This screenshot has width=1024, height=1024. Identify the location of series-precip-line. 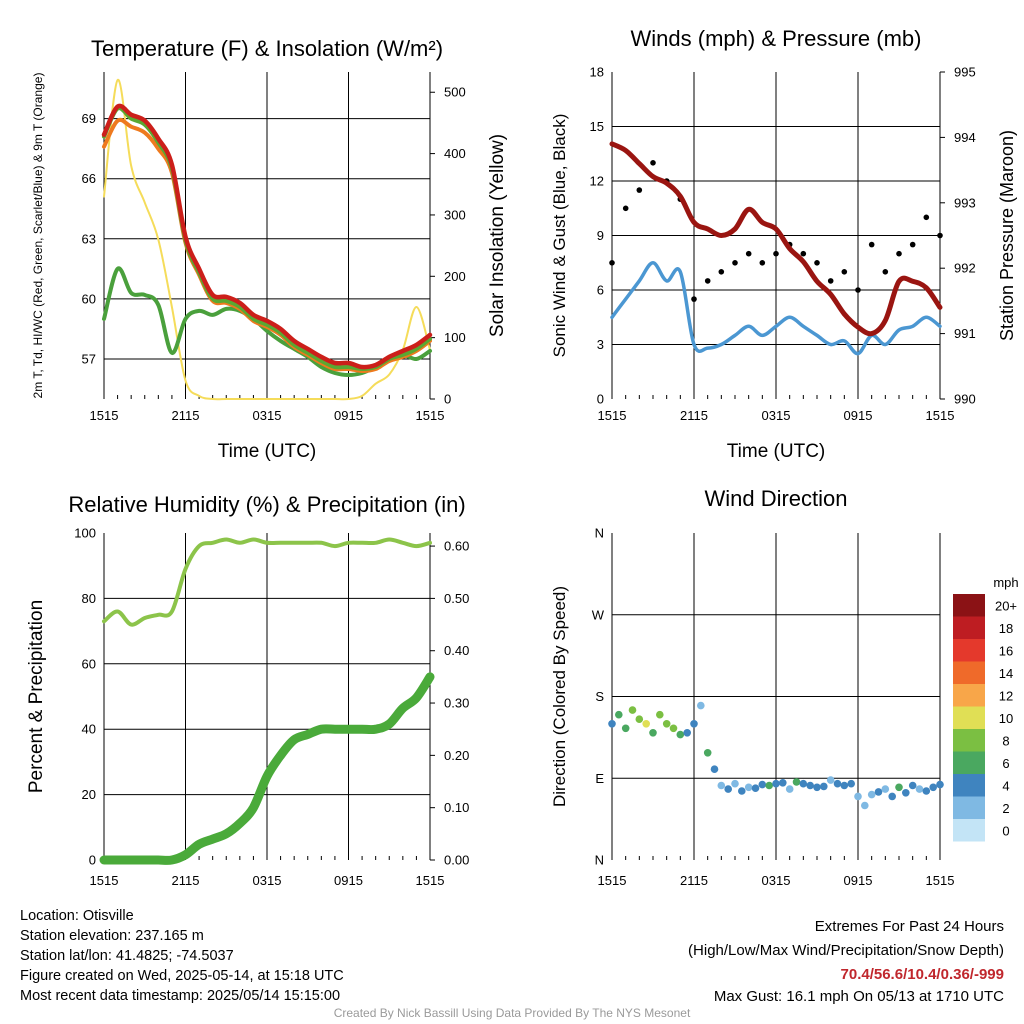
(267, 768).